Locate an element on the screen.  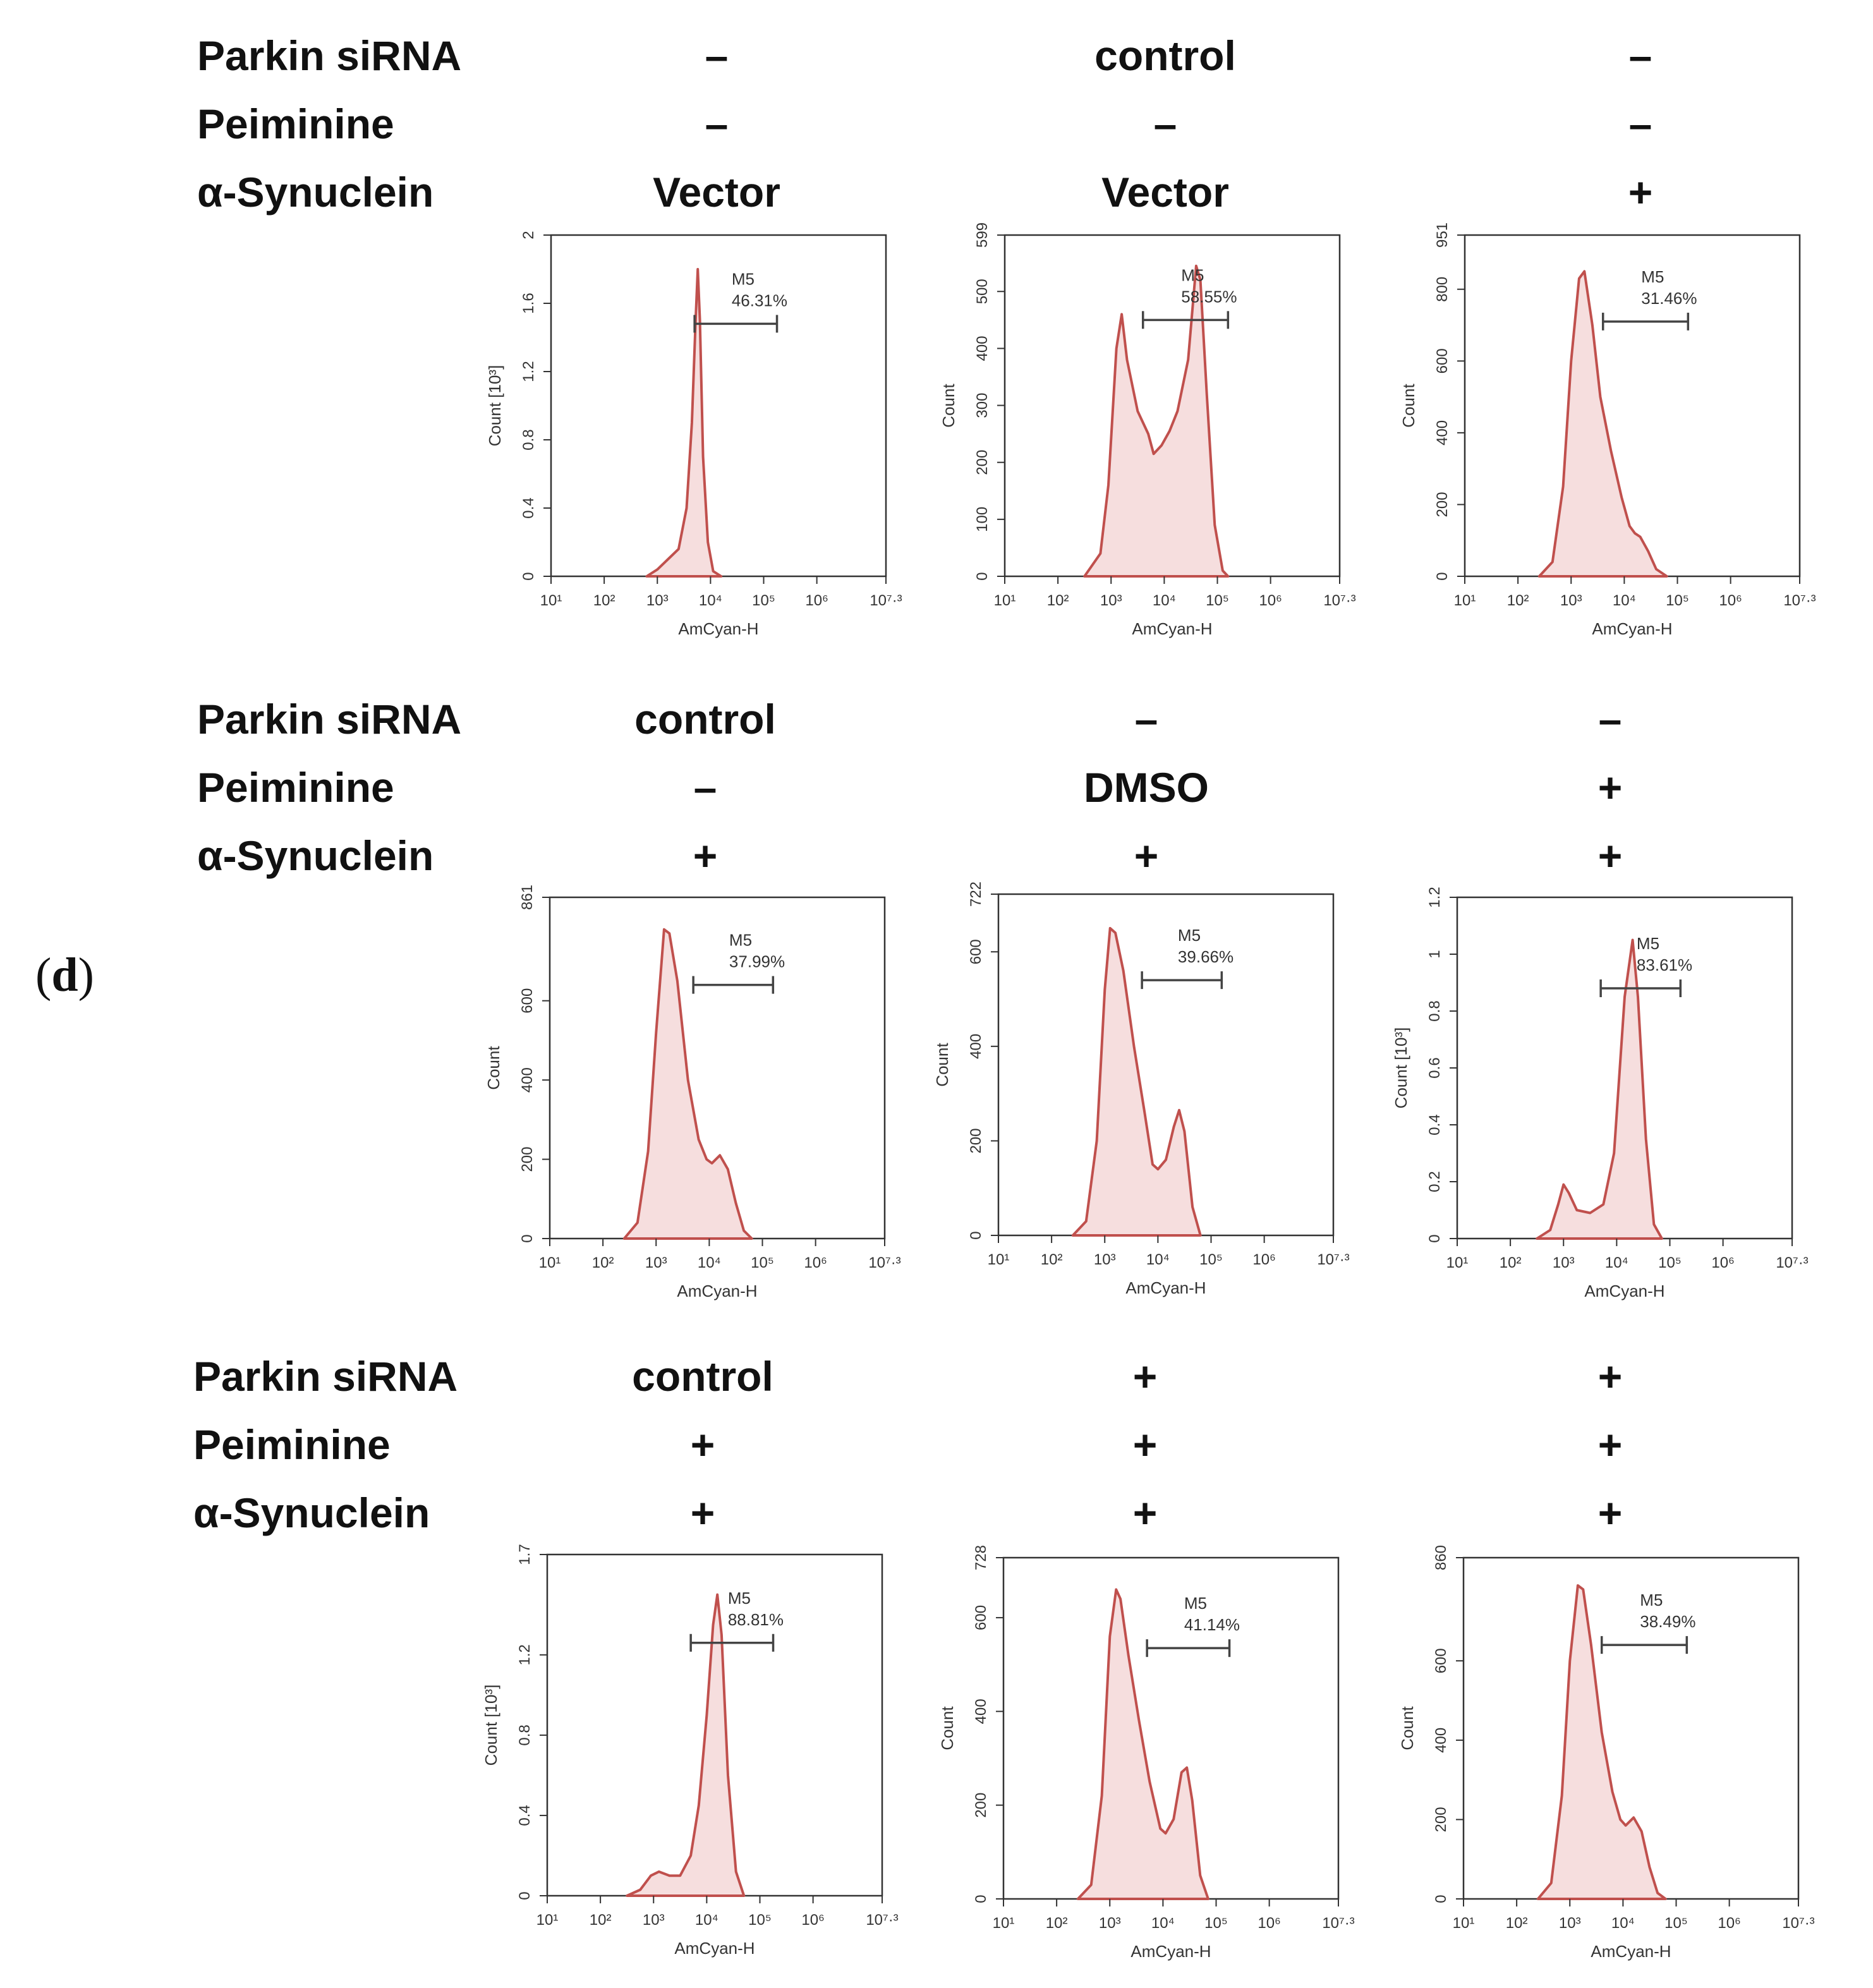
y-tick-label: 1.2 is located at coordinates (528, 371).